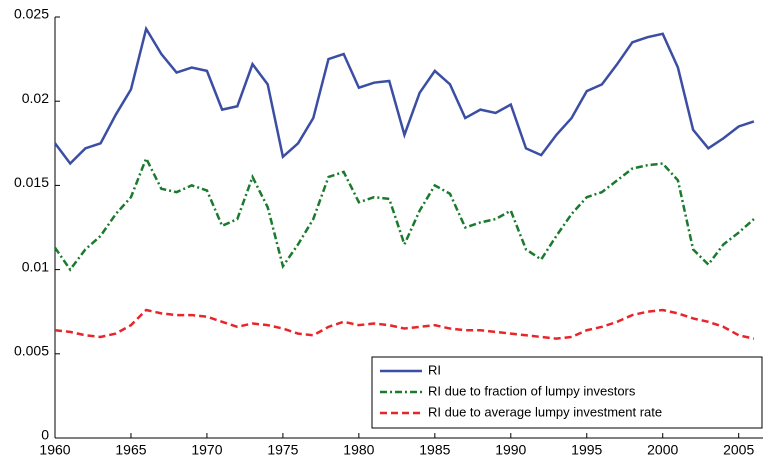 Image resolution: width=773 pixels, height=471 pixels. I want to click on y-tick-label: 0.005, so click(31, 351).